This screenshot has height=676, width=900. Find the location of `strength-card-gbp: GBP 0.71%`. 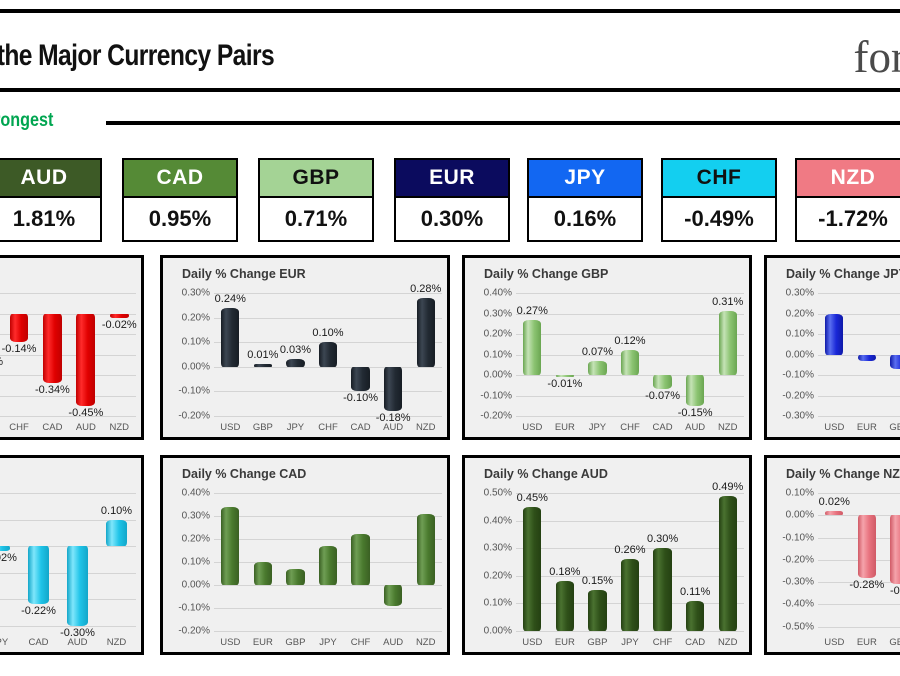

strength-card-gbp: GBP 0.71% is located at coordinates (316, 200).